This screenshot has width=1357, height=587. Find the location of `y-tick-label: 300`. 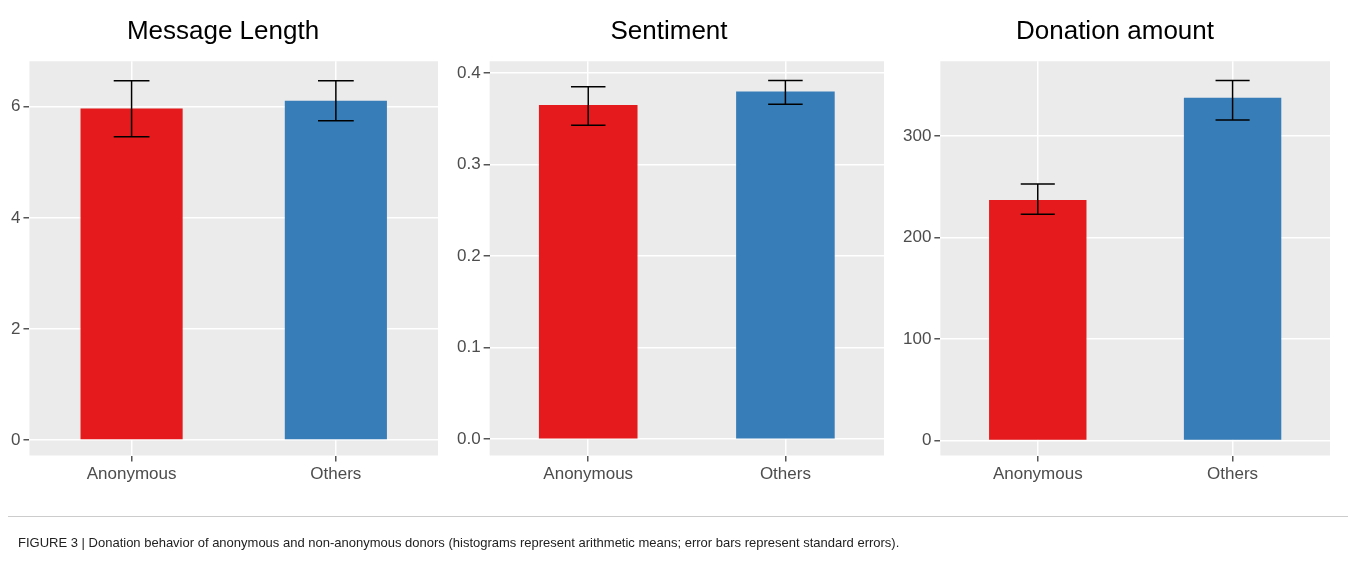

y-tick-label: 300 is located at coordinates (917, 135).